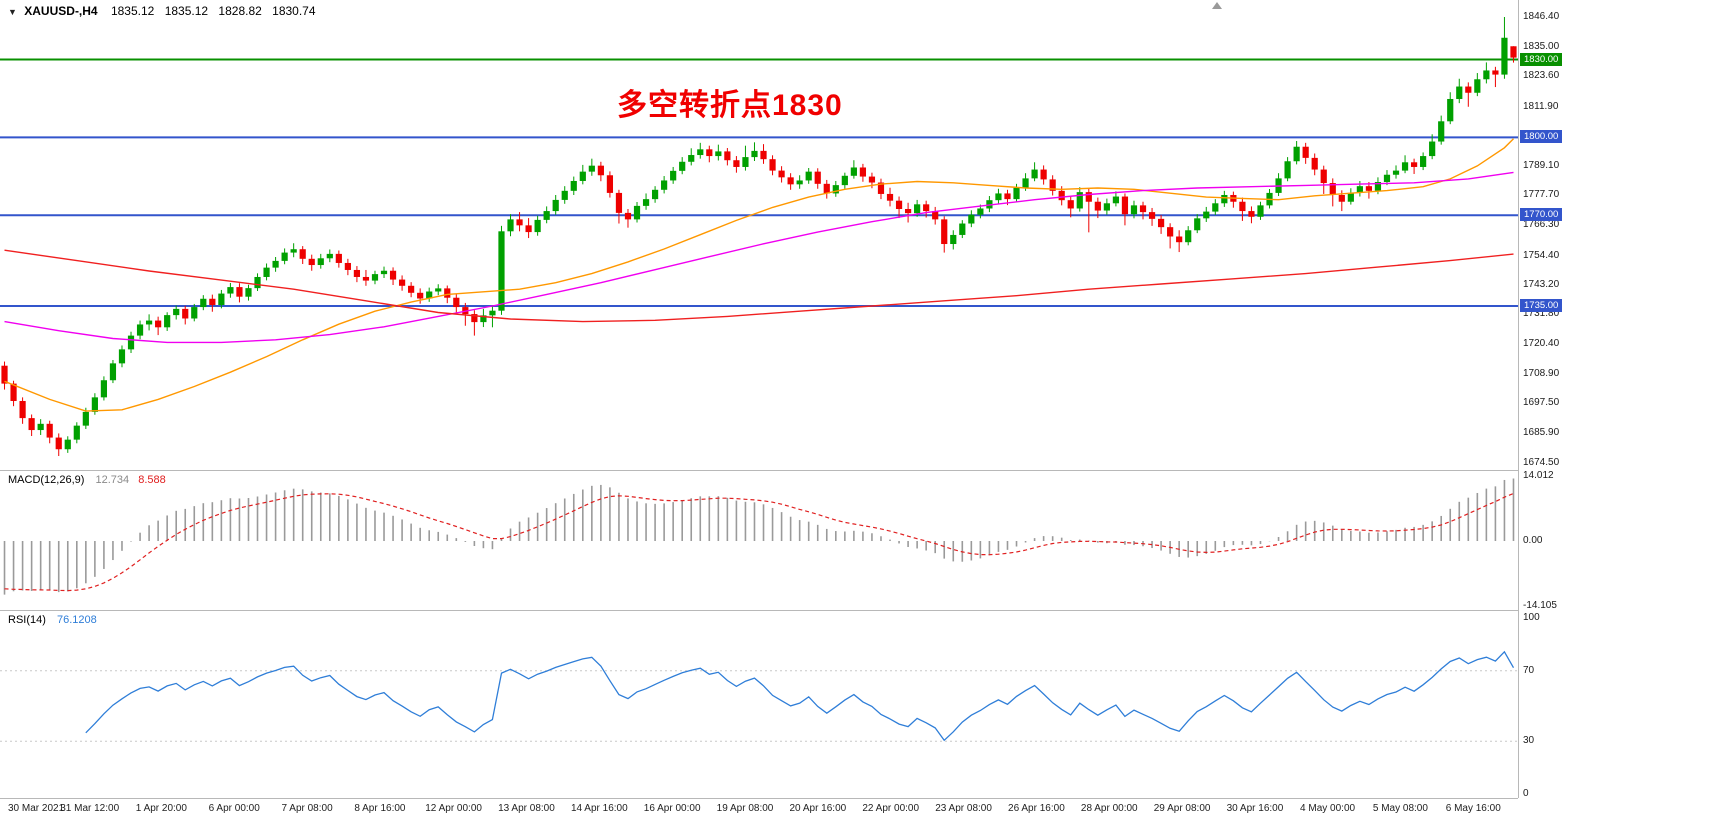  I want to click on macd-panel-separator, so click(759, 470).